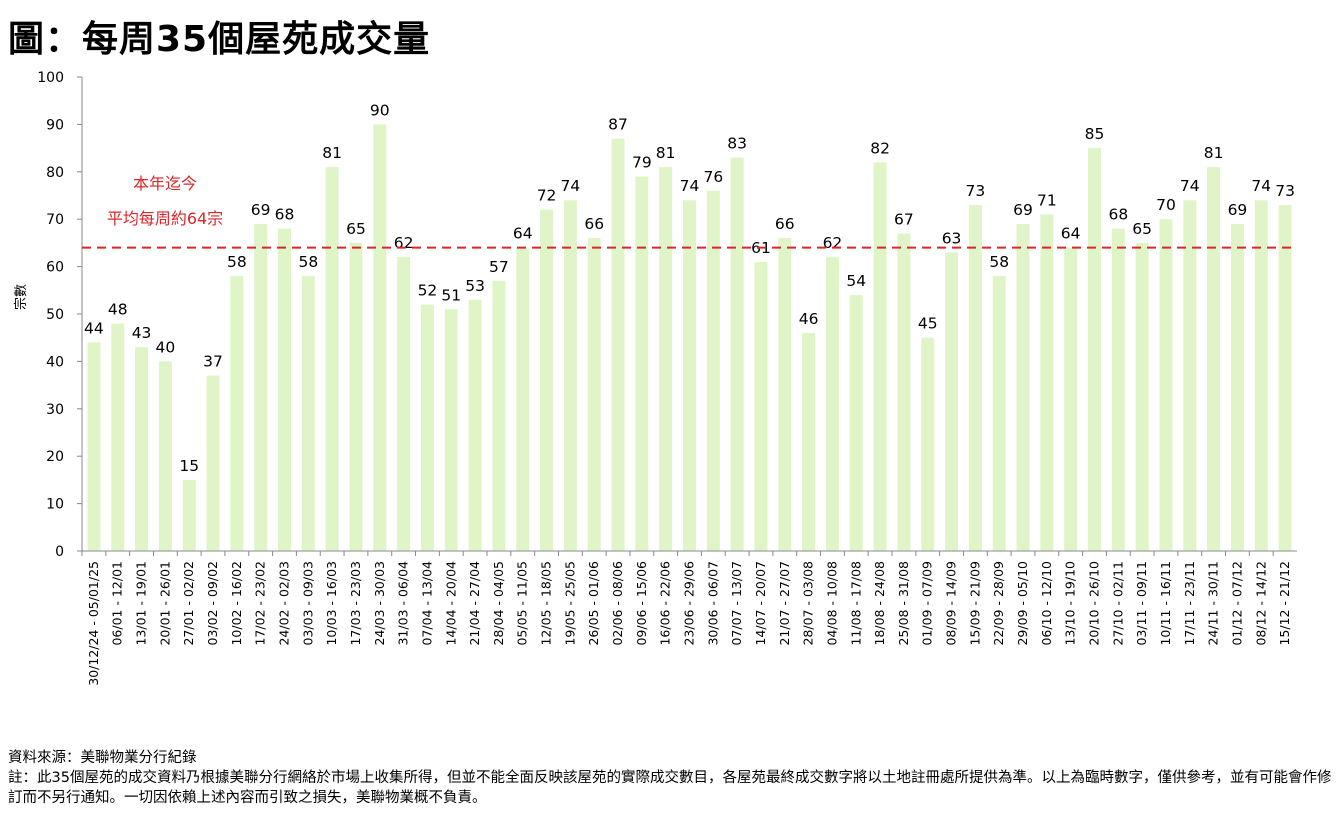 Image resolution: width=1339 pixels, height=833 pixels. Describe the element at coordinates (474, 603) in the screenshot. I see `x-tick-label: 21/04 - 27/04` at that location.